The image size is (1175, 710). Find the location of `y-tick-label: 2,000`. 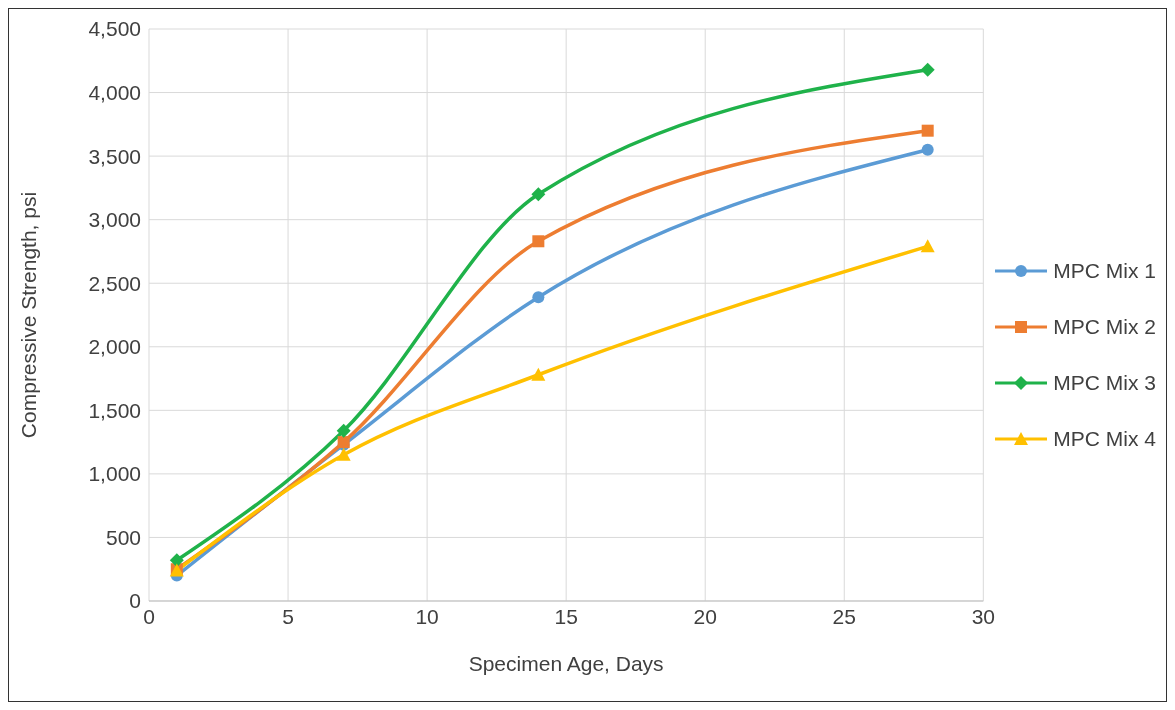

y-tick-label: 2,000 is located at coordinates (114, 347).